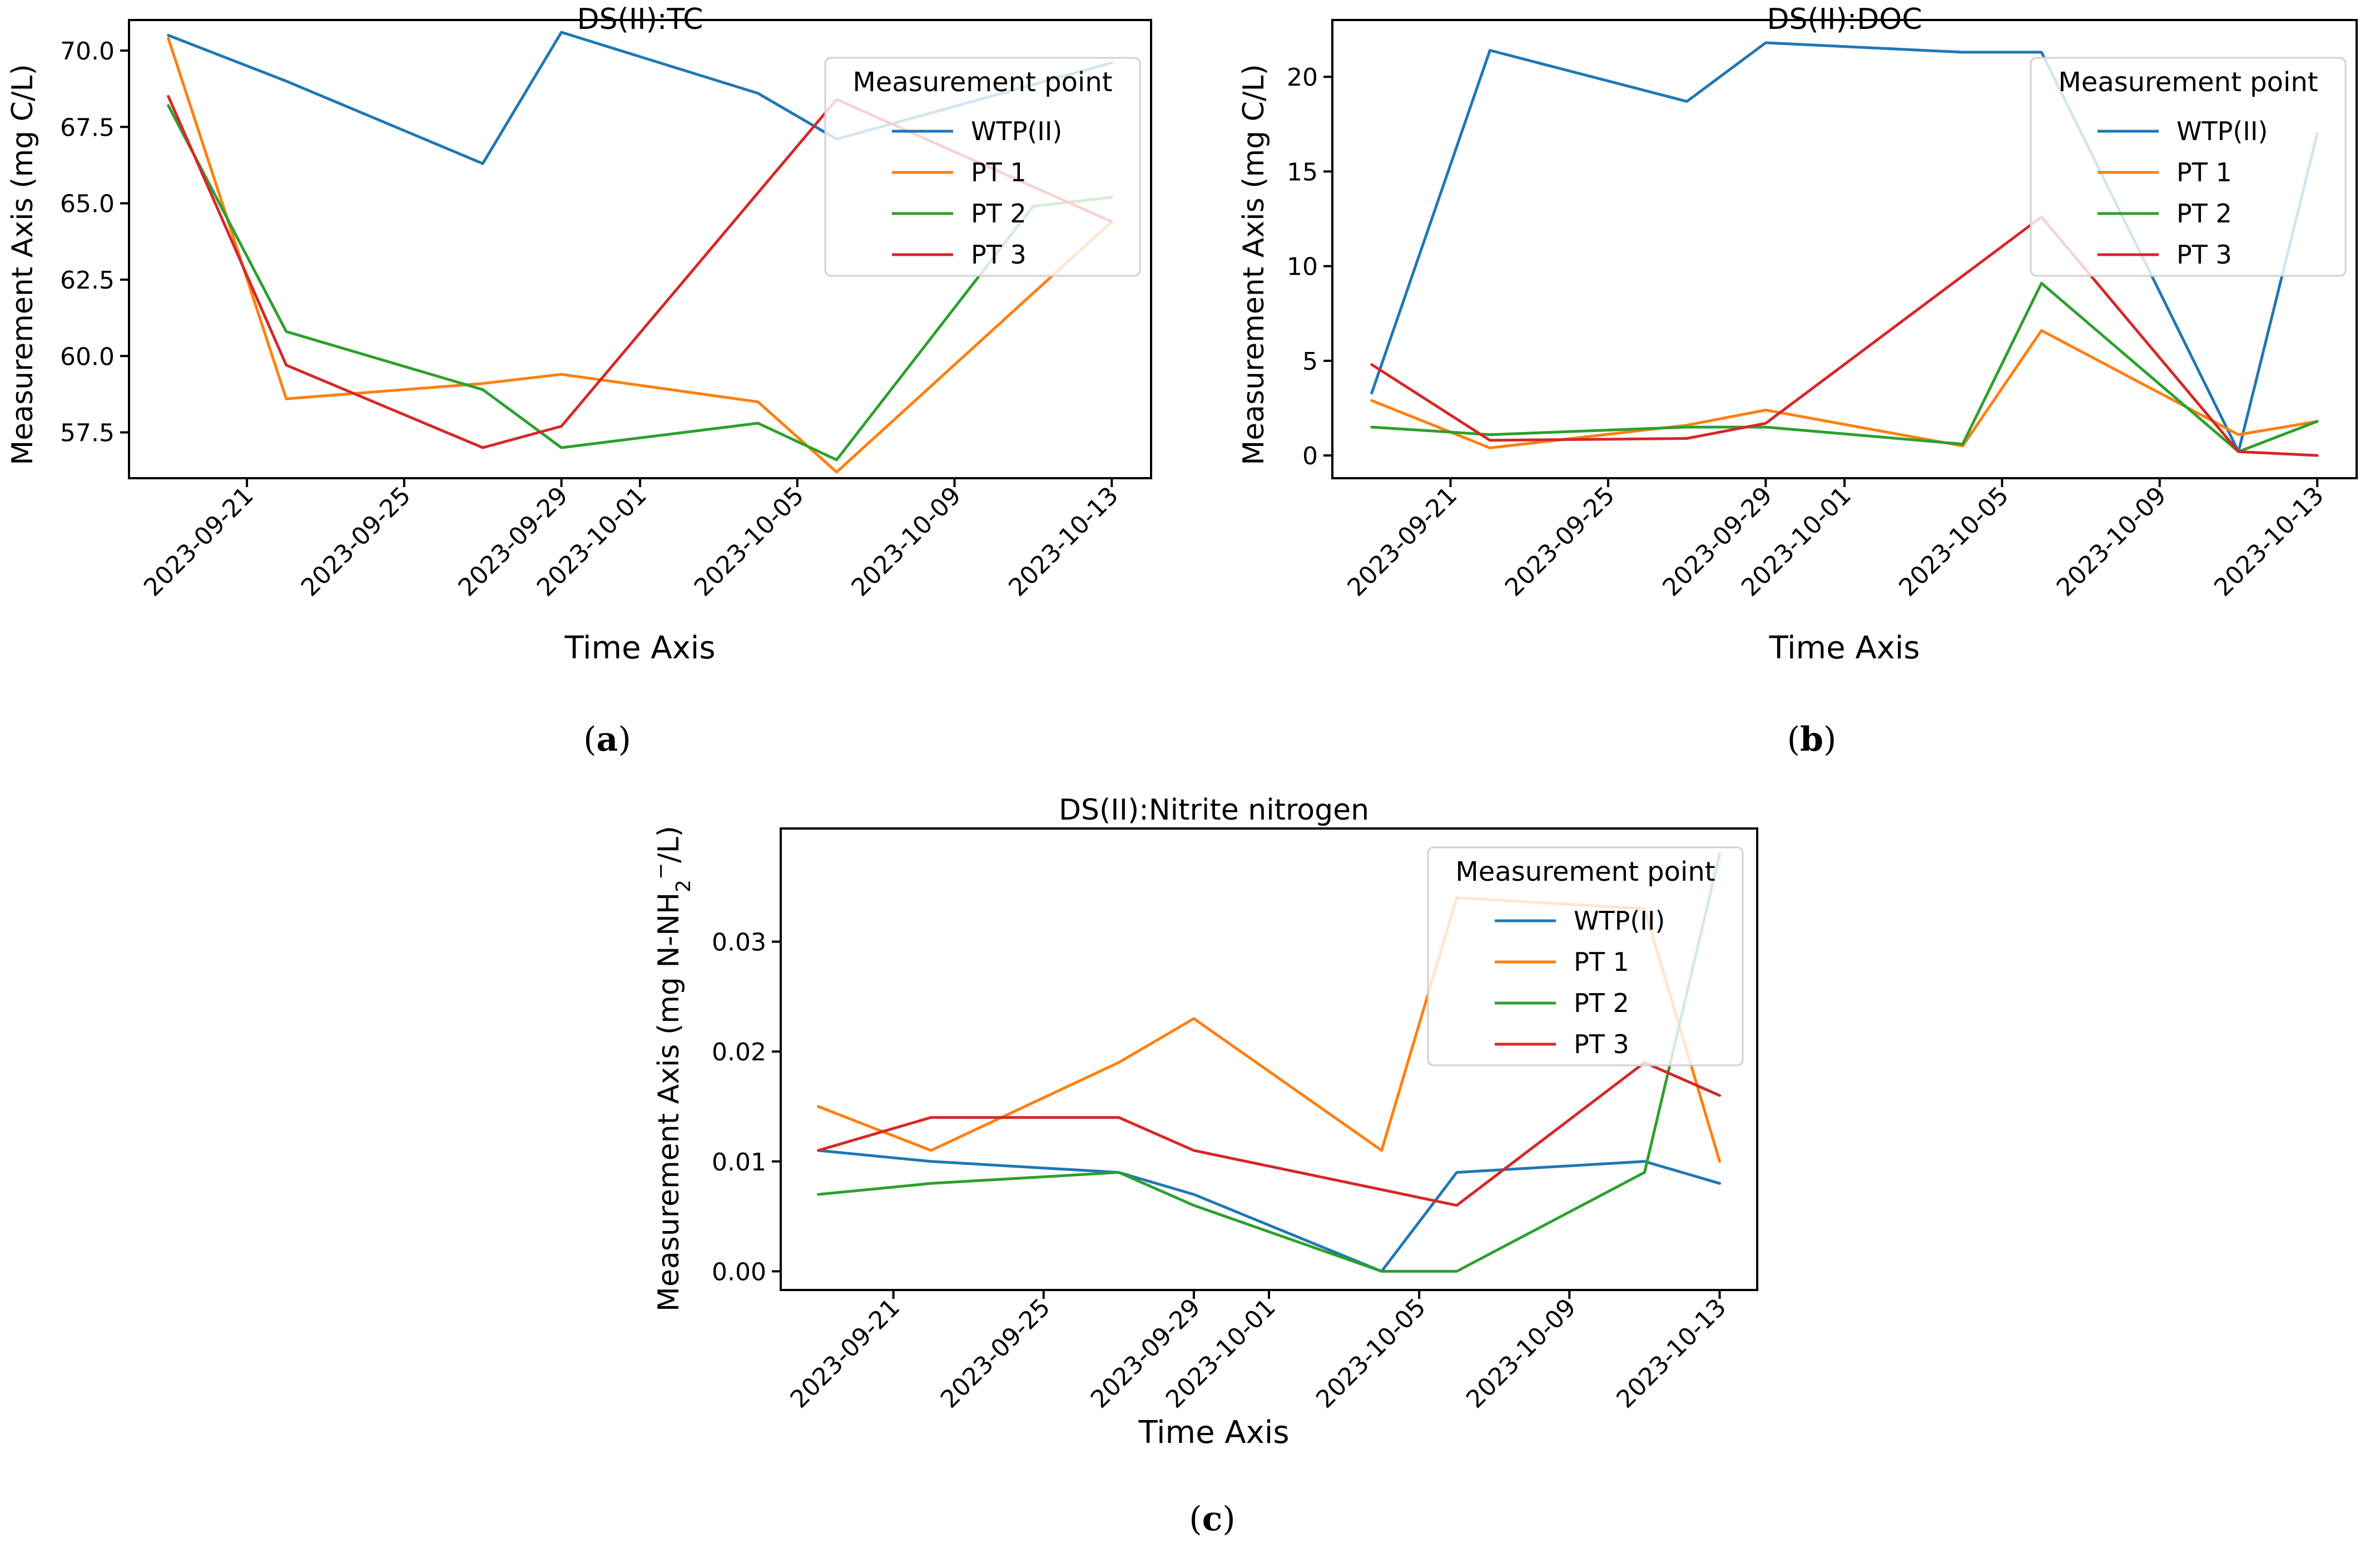 The width and height of the screenshot is (2380, 1553). What do you see at coordinates (1303, 267) in the screenshot?
I see `y-tick-label: 10` at bounding box center [1303, 267].